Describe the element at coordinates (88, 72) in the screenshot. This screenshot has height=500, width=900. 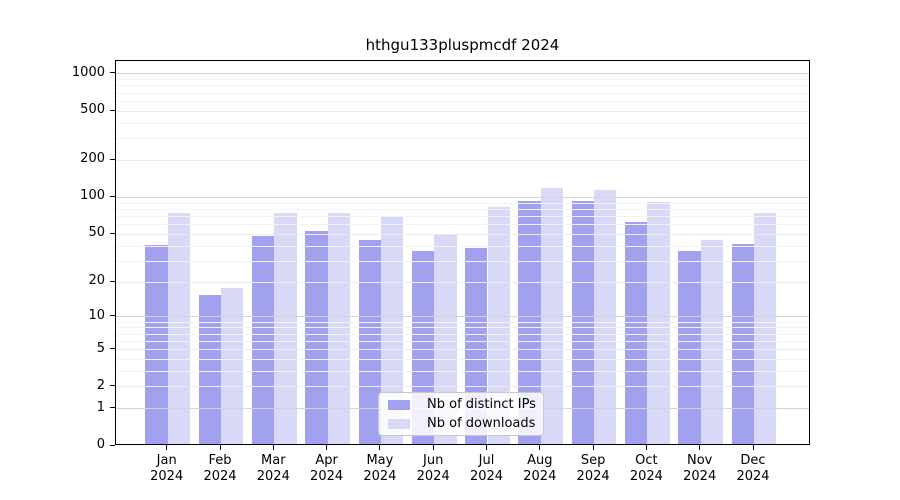
I see `y-axis-tick-label: 1000` at that location.